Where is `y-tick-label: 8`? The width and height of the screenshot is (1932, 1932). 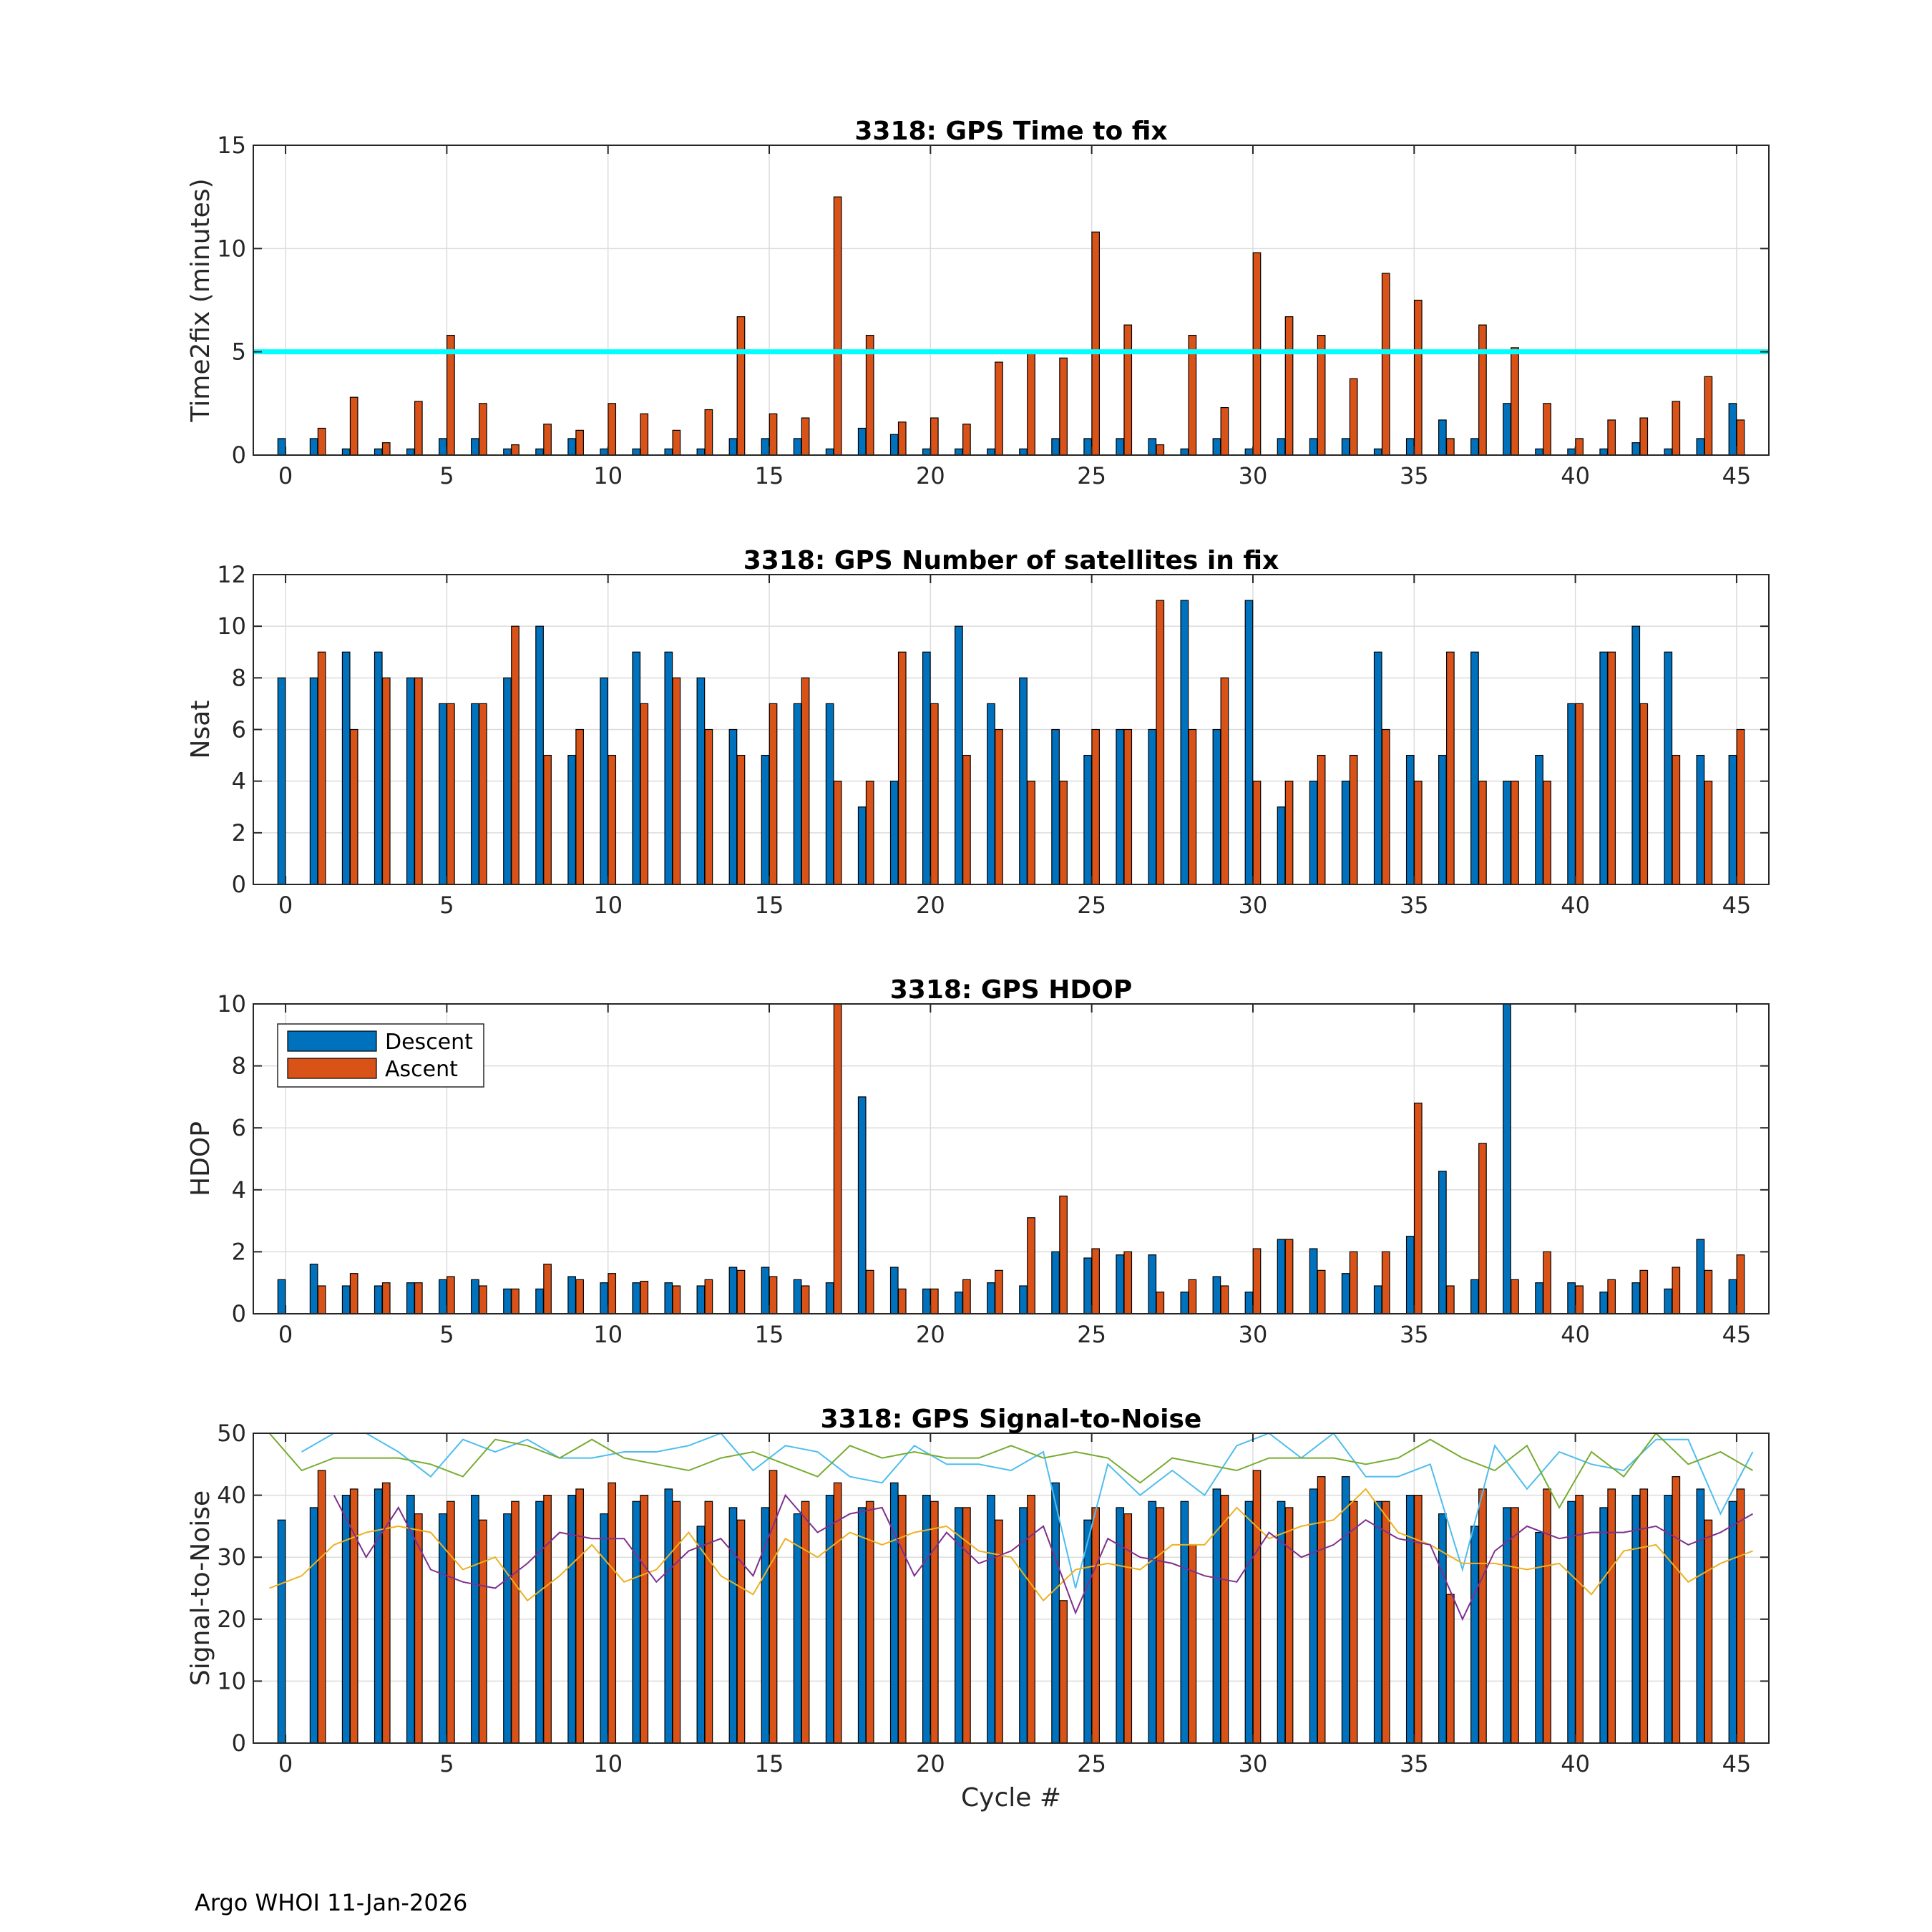
y-tick-label: 8 is located at coordinates (239, 1066).